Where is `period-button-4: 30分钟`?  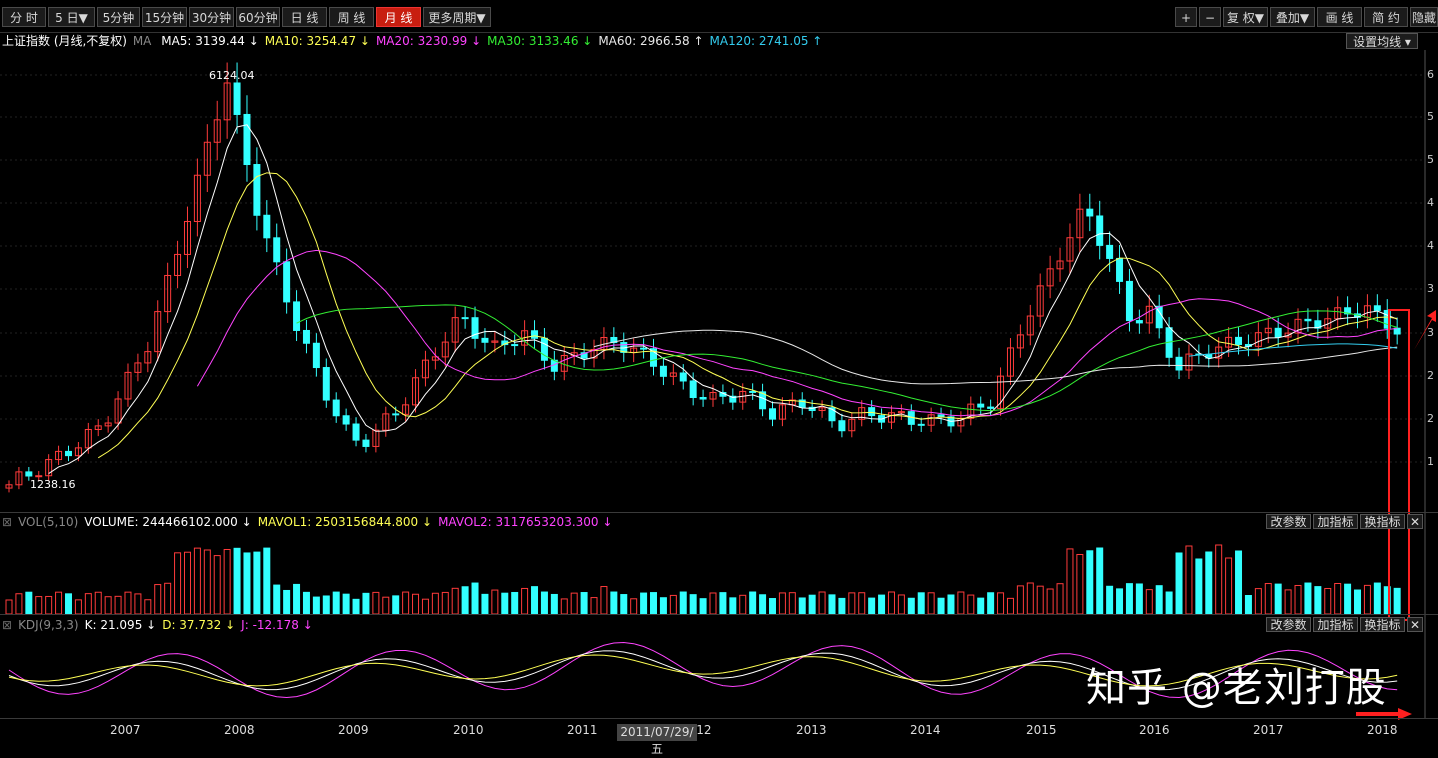 period-button-4: 30分钟 is located at coordinates (211, 17).